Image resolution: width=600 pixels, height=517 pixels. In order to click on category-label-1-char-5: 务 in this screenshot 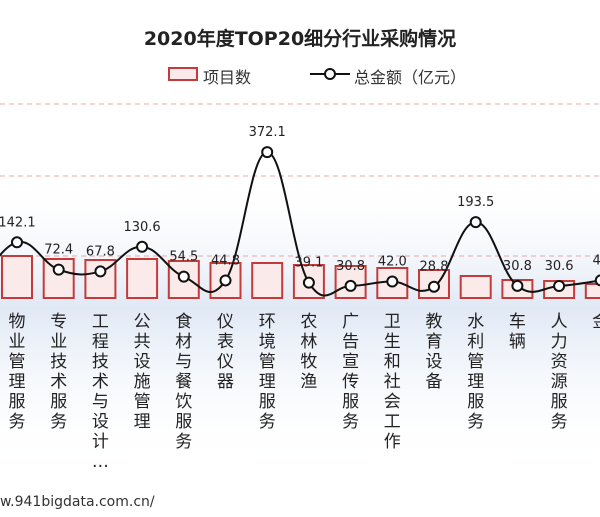, I will do `click(58, 422)`.